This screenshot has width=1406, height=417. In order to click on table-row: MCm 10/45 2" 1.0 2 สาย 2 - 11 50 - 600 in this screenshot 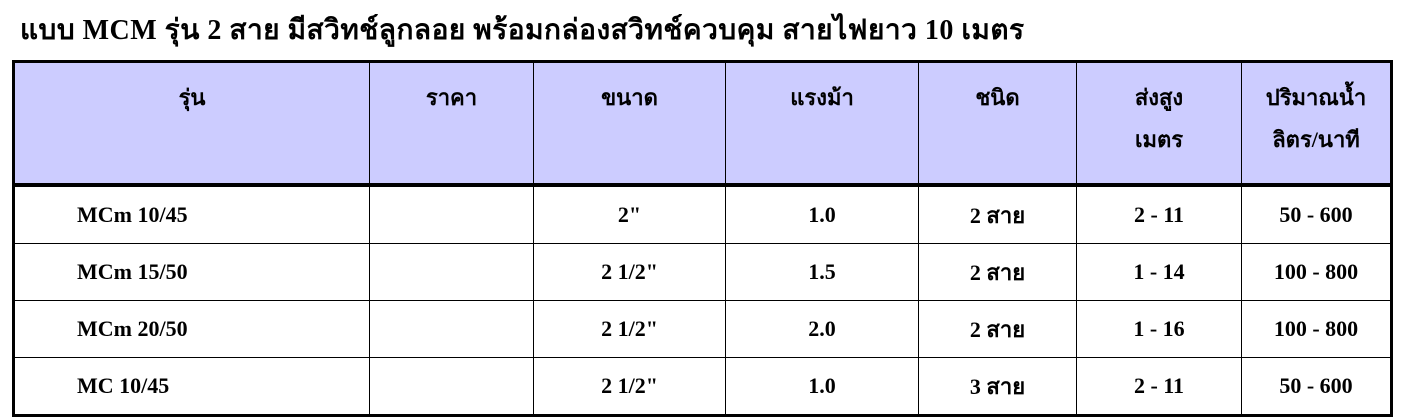, I will do `click(702, 214)`.